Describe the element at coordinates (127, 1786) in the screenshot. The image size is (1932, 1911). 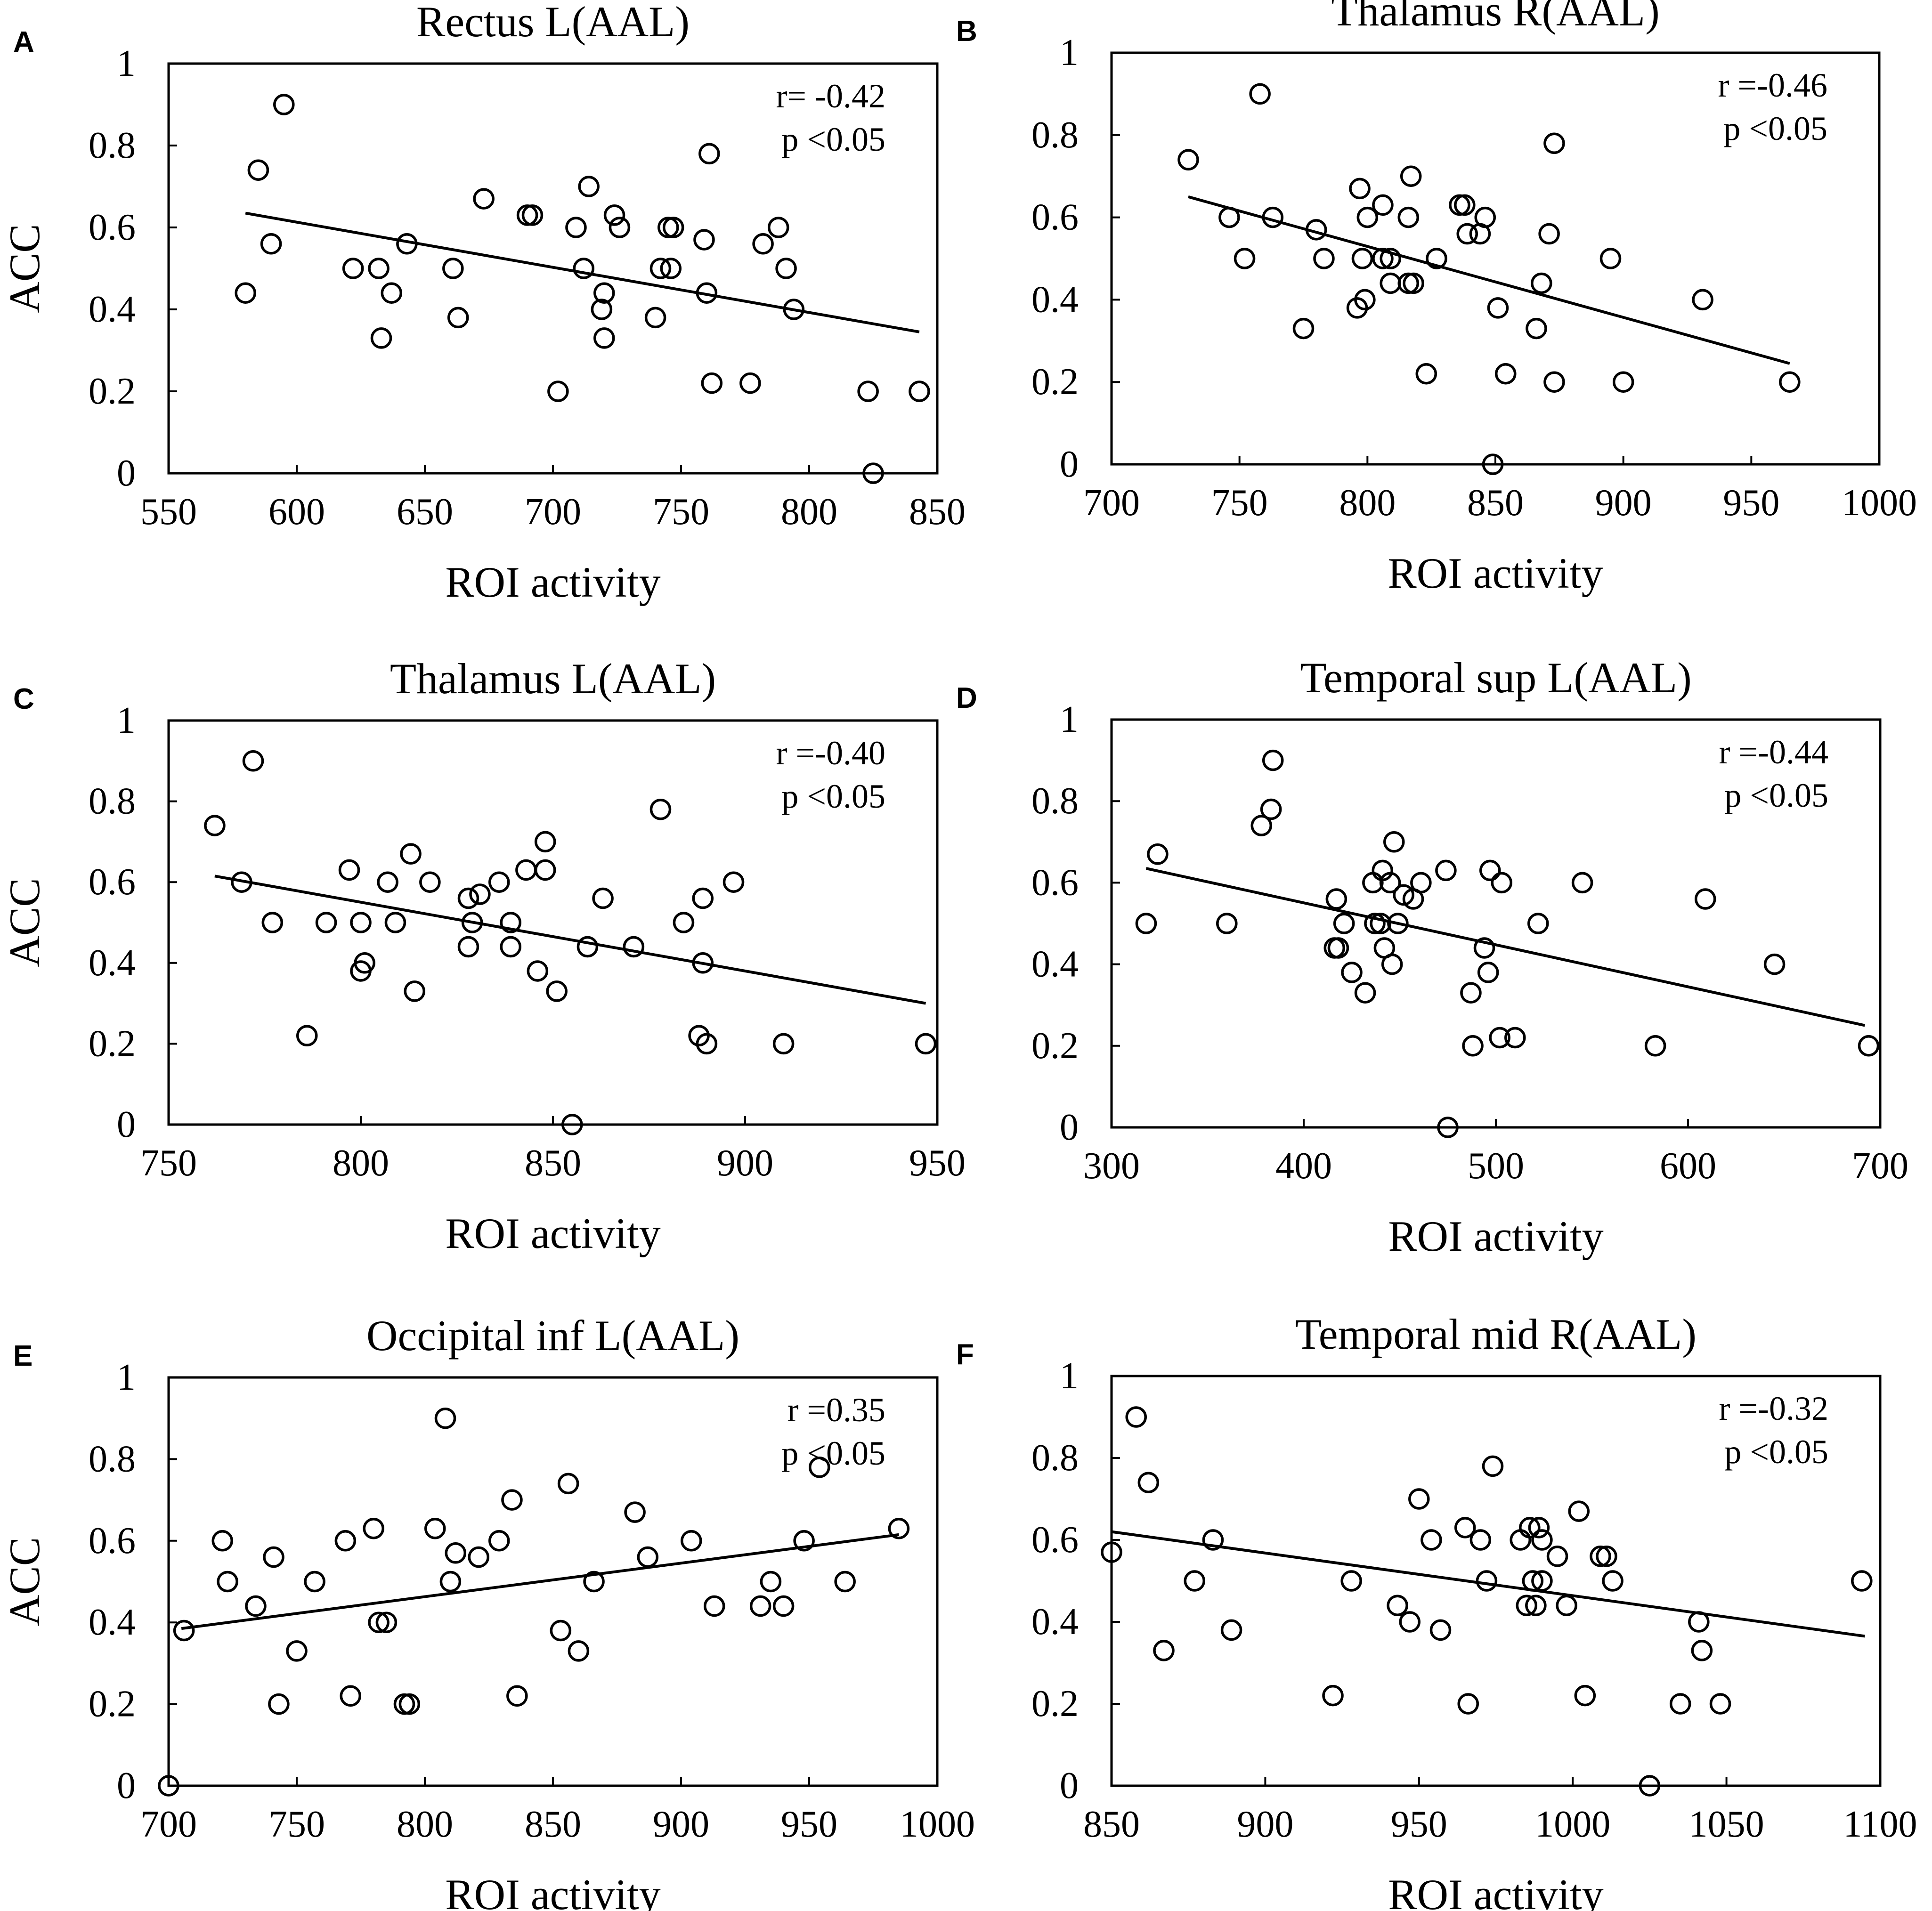
I see `y-tick-label: 0` at that location.